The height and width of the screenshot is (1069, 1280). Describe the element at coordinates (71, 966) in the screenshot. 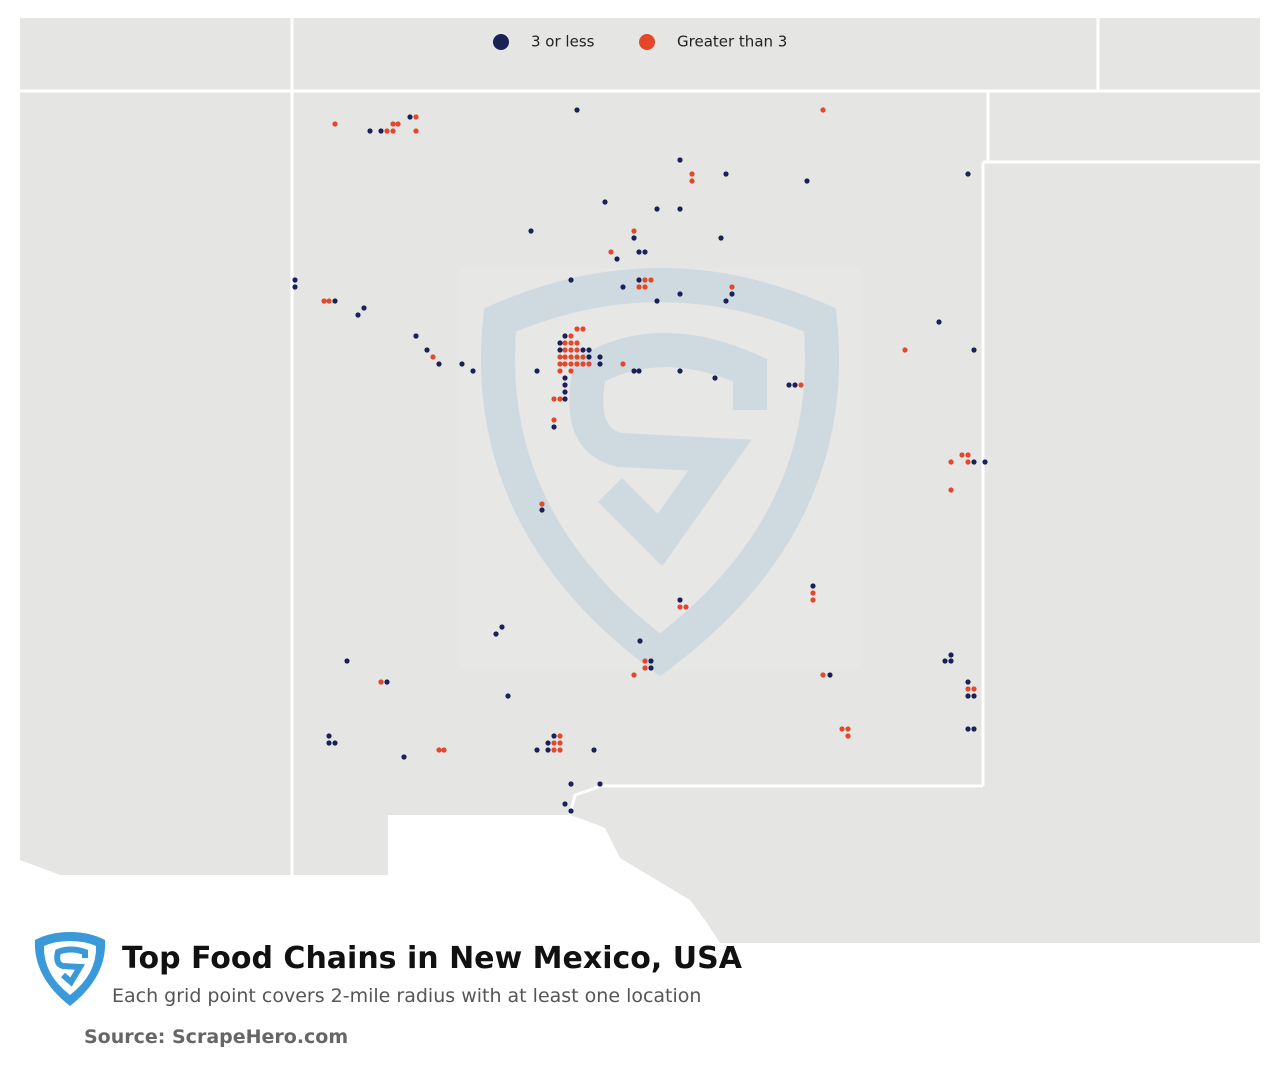

I see `logo-s` at that location.